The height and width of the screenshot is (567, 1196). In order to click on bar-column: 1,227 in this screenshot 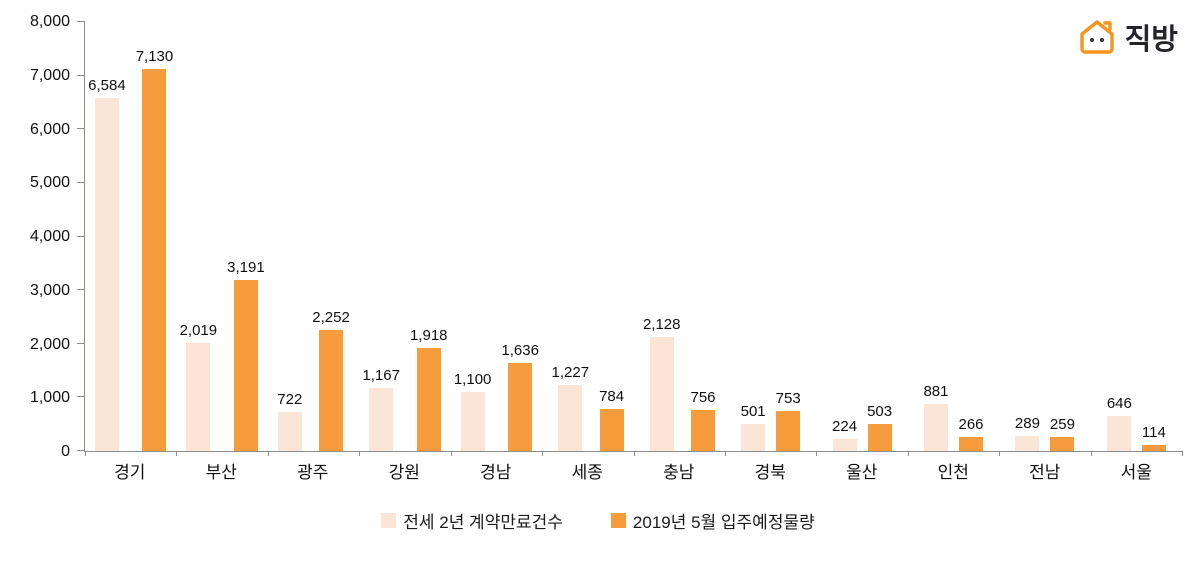, I will do `click(570, 236)`.